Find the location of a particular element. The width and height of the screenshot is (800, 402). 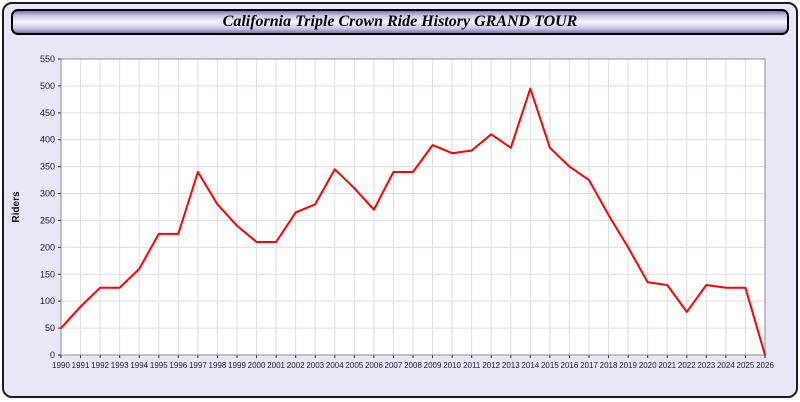

x-tick-label: 1992 is located at coordinates (100, 365).